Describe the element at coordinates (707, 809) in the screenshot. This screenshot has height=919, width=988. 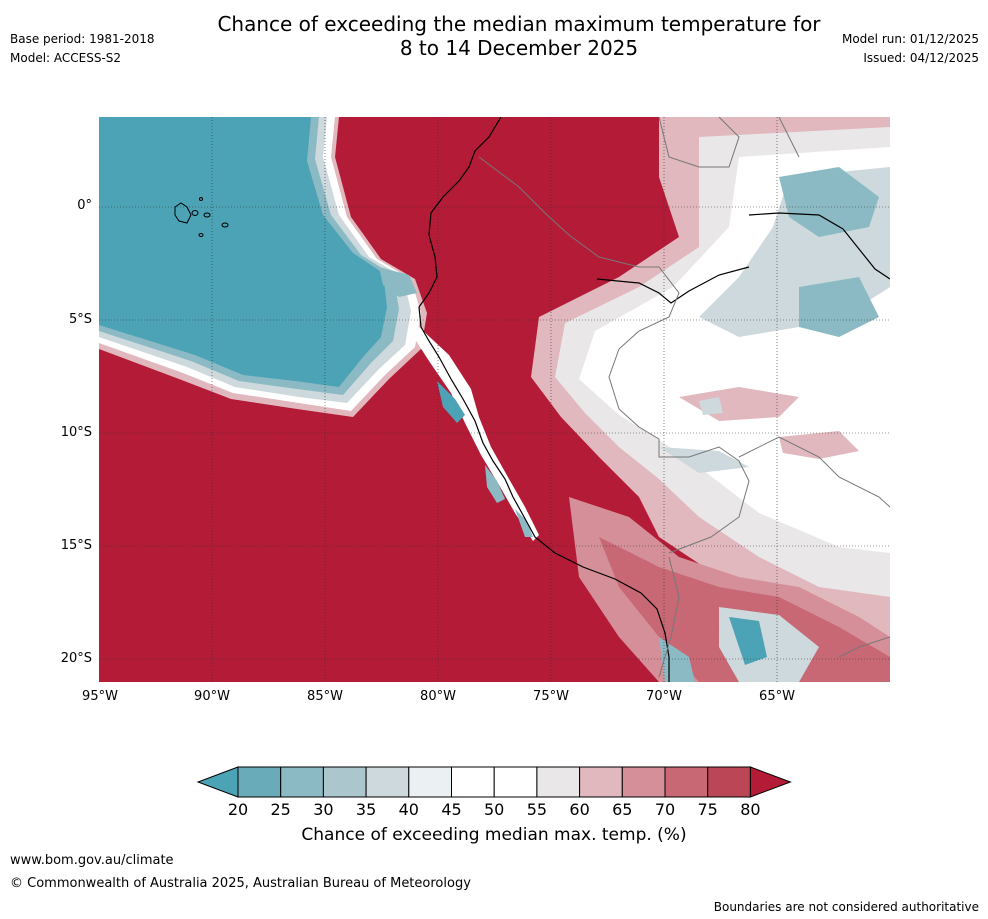
I see `colorbar-tick-label: 75` at that location.